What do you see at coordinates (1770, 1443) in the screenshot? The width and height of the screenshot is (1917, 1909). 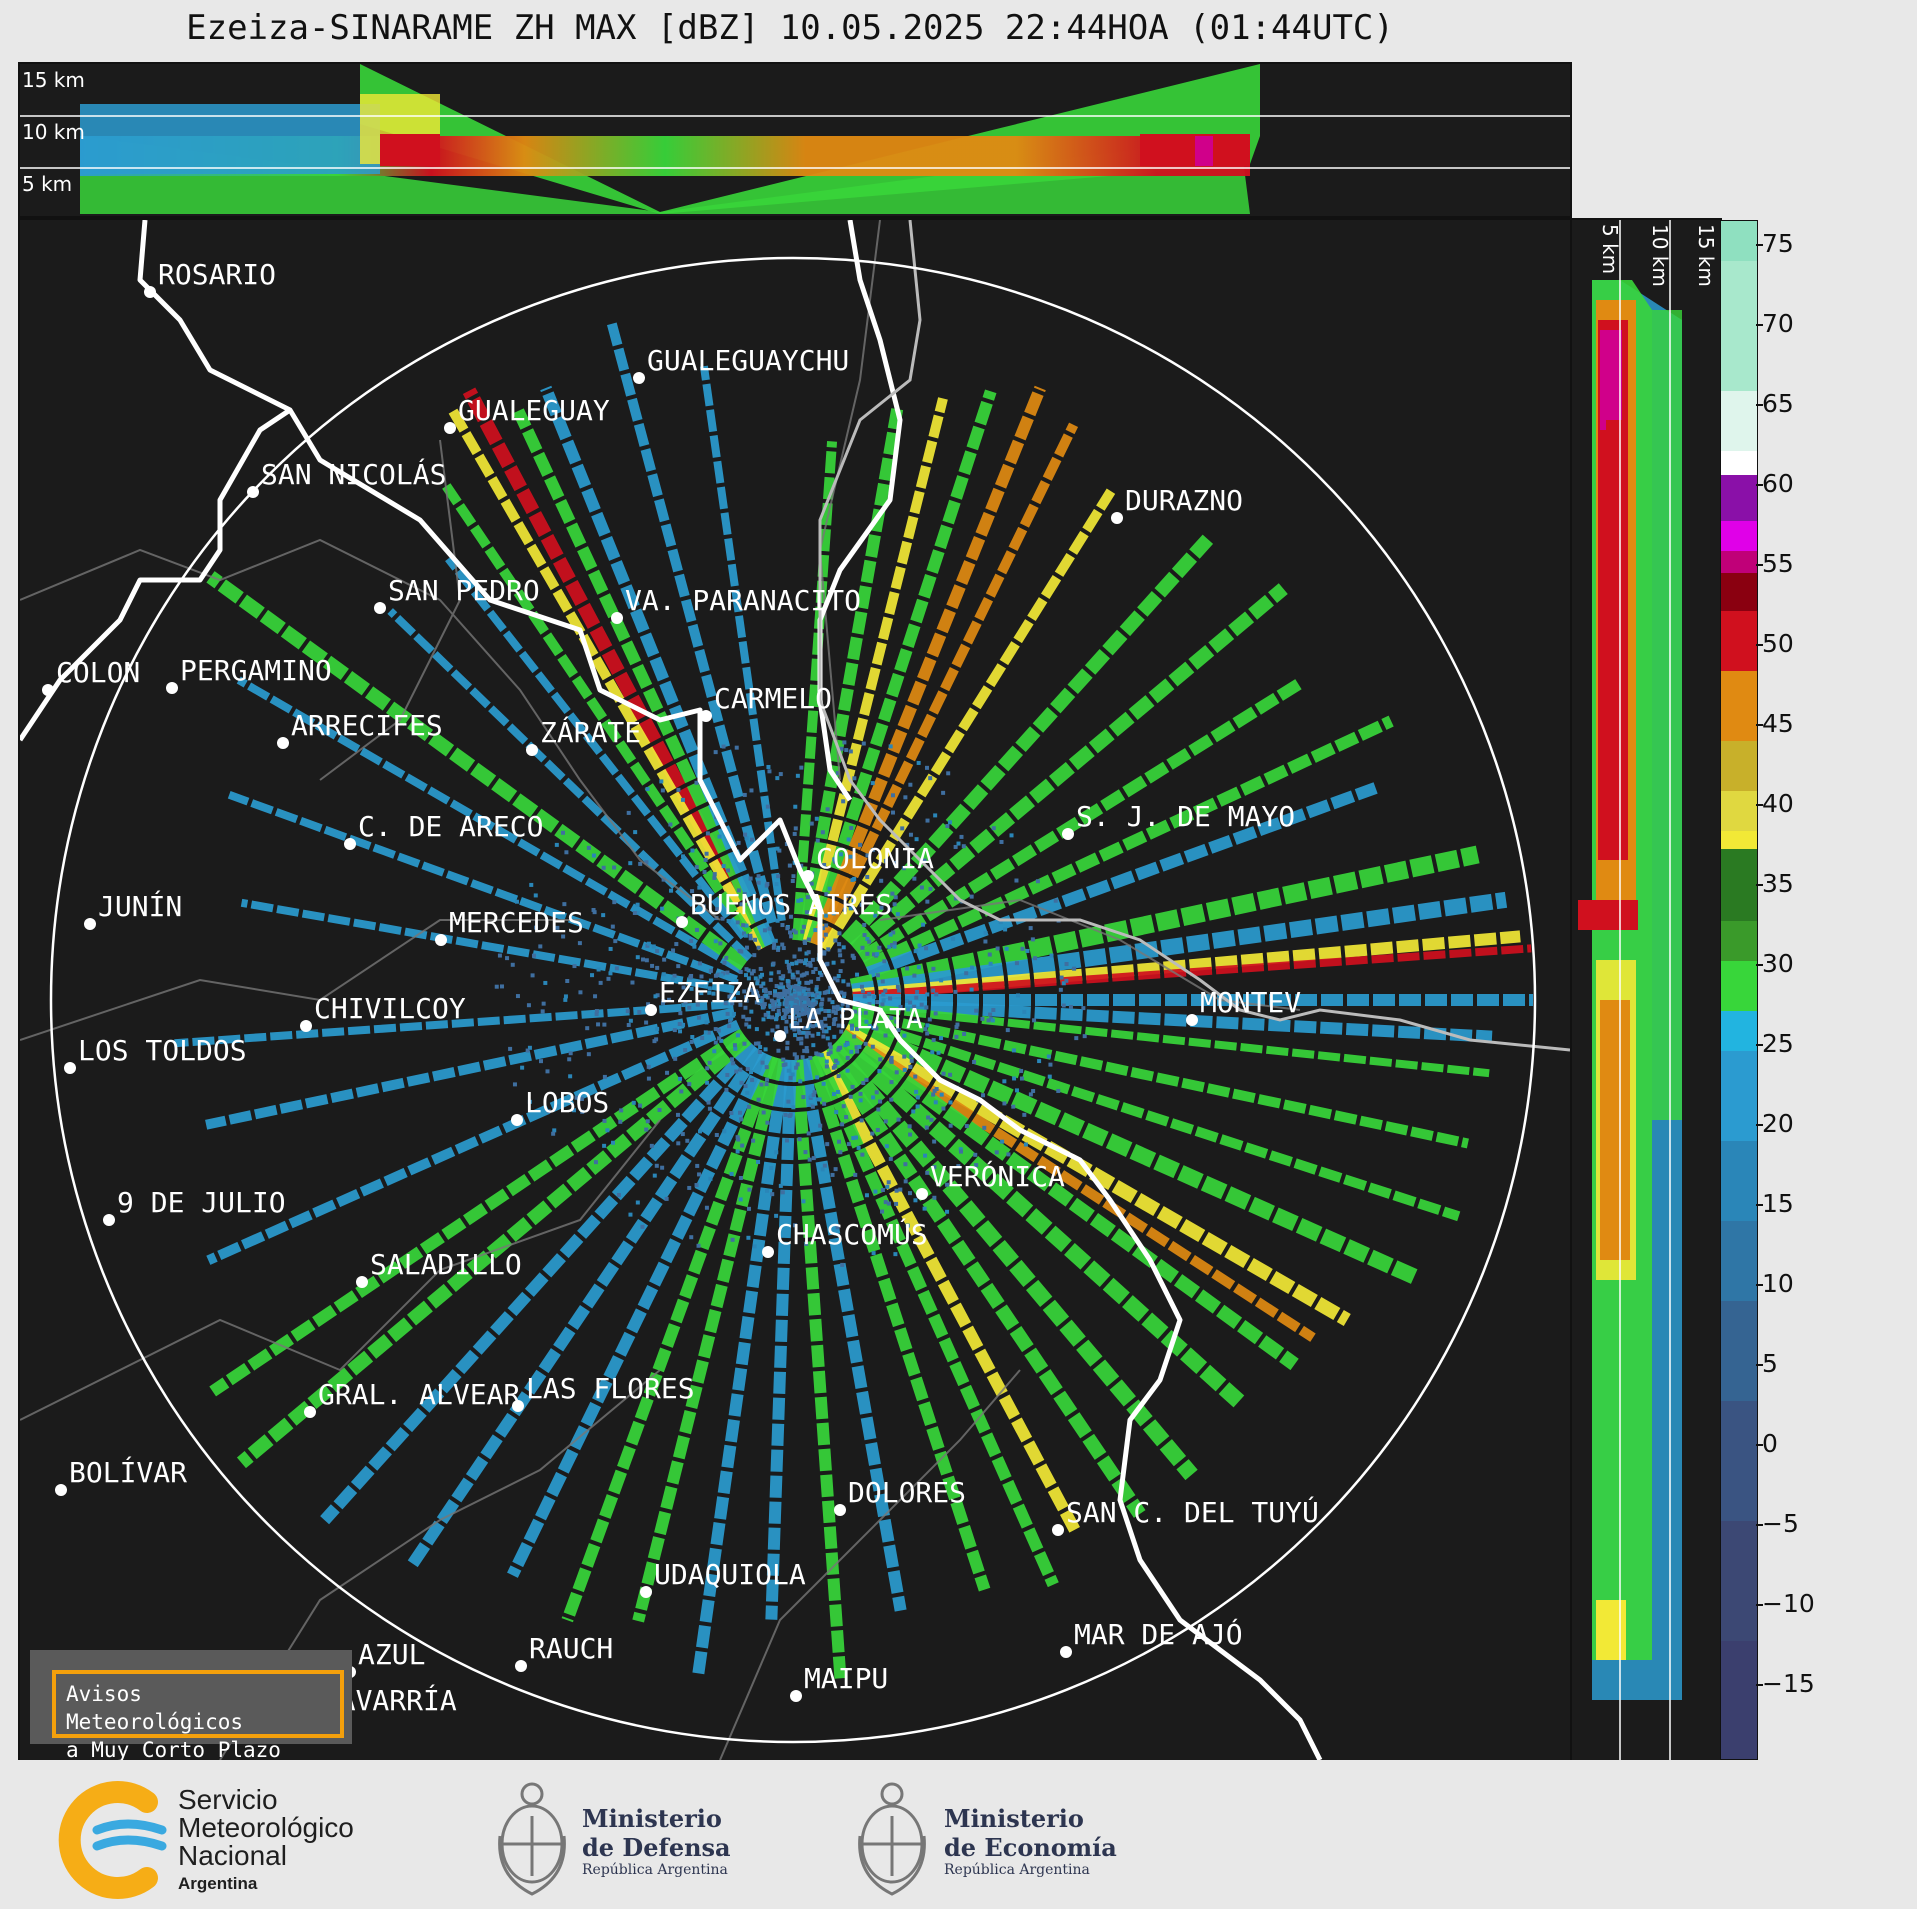 I see `colorbar-tick-label: 0` at bounding box center [1770, 1443].